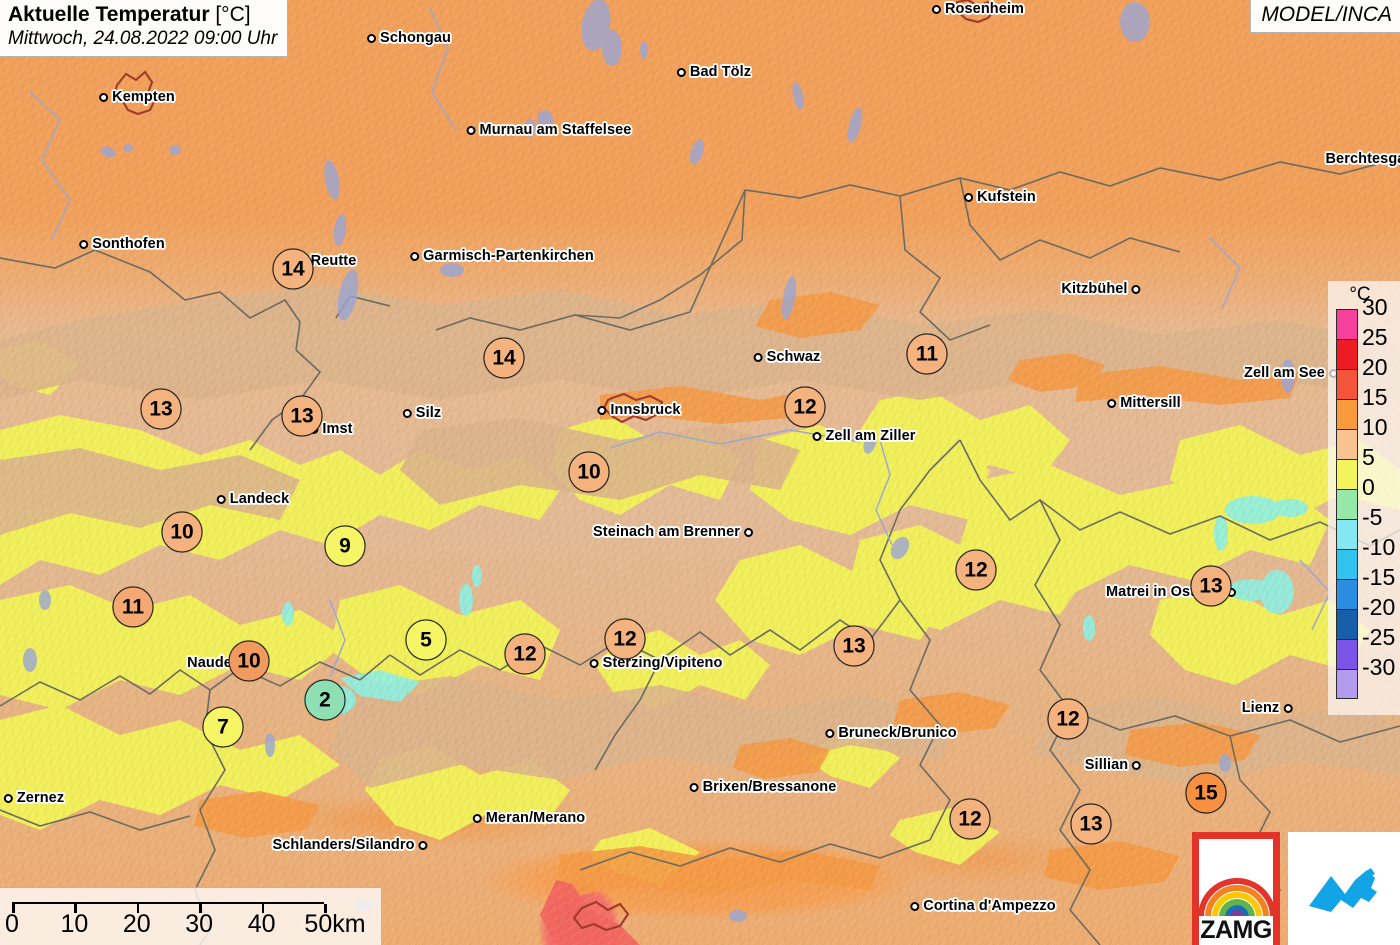  Describe the element at coordinates (1362, 437) in the screenshot. I see `colorbar-band: 10` at that location.